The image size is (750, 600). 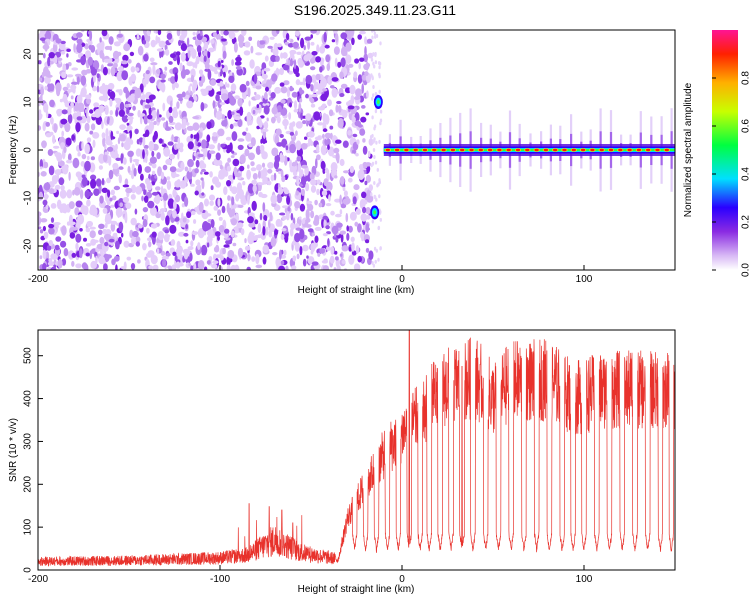 What do you see at coordinates (28, 526) in the screenshot?
I see `snr-y-tick-label: 100` at bounding box center [28, 526].